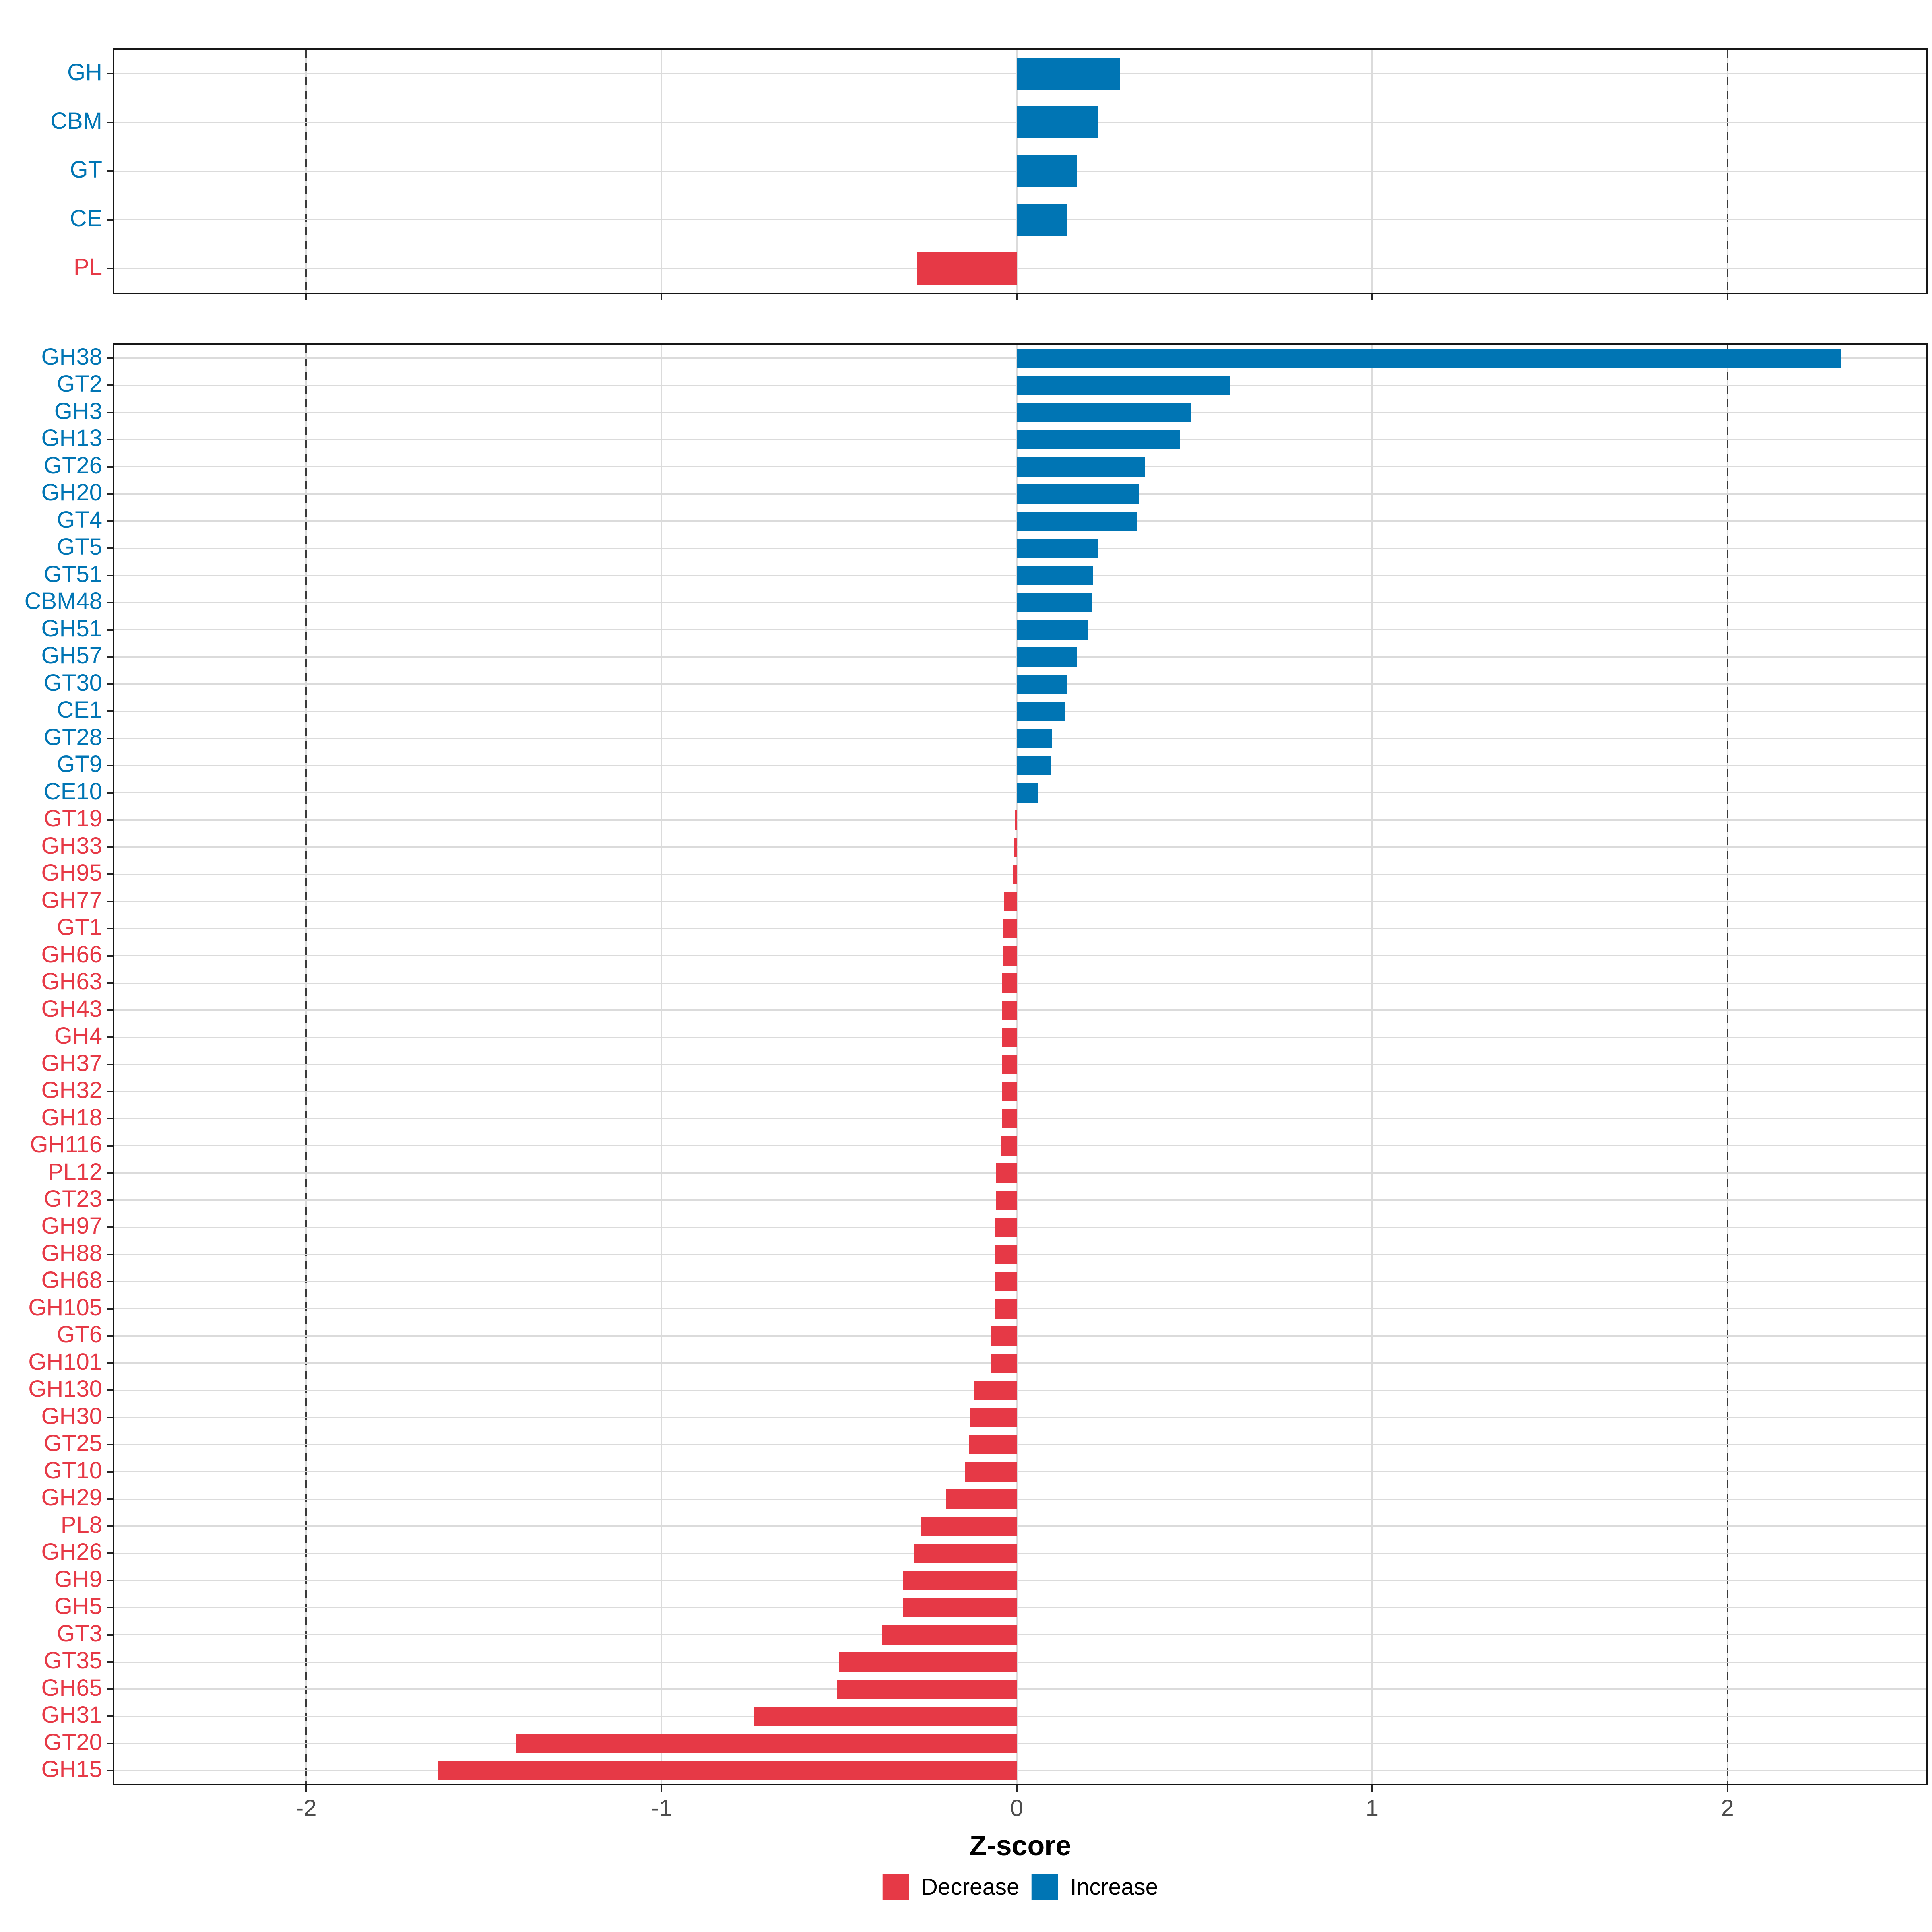 This screenshot has width=1932, height=1932. Describe the element at coordinates (88, 267) in the screenshot. I see `category-label: PL` at that location.